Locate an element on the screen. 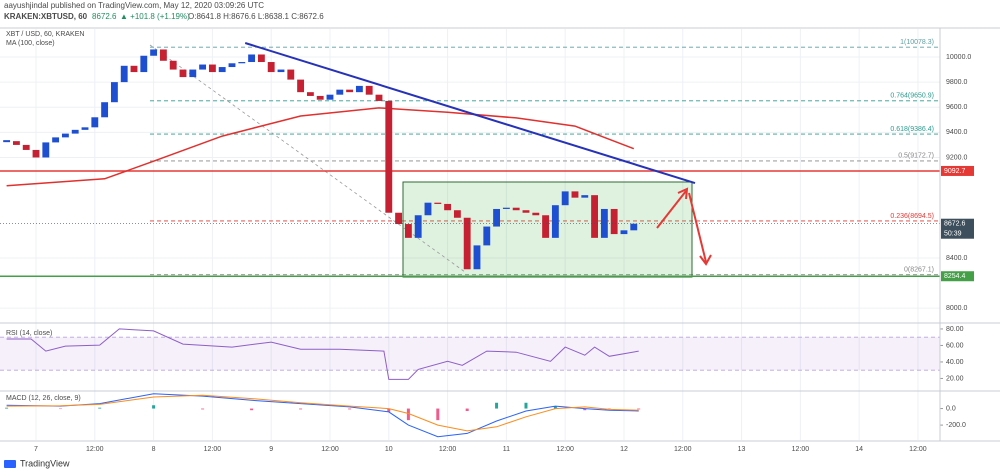  y-tick-label: 9600.0 is located at coordinates (957, 107).